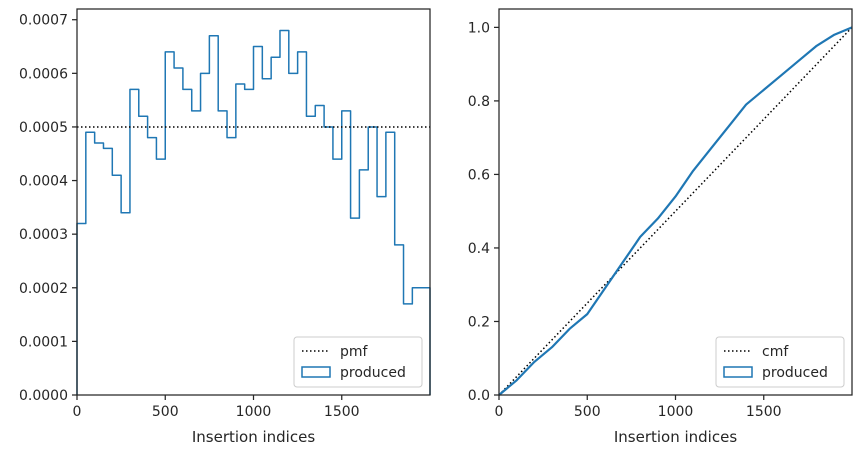  I want to click on y-tick-label: 0.0004, so click(43, 182).